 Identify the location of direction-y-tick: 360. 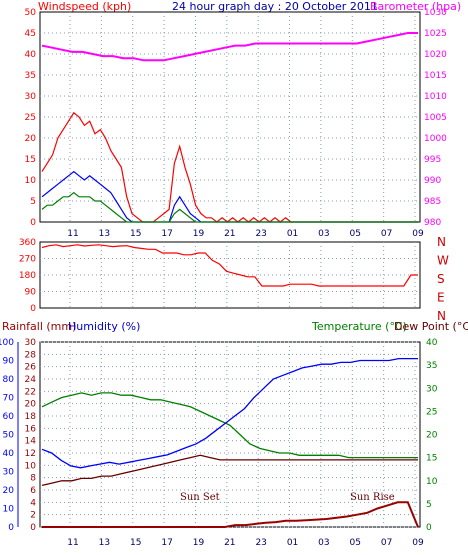
(27, 243).